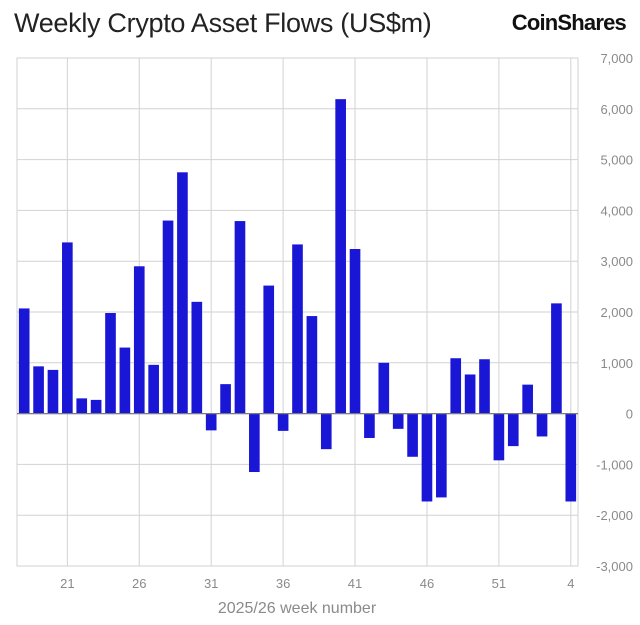 The image size is (640, 625). I want to click on y-tick-label: 0, so click(629, 414).